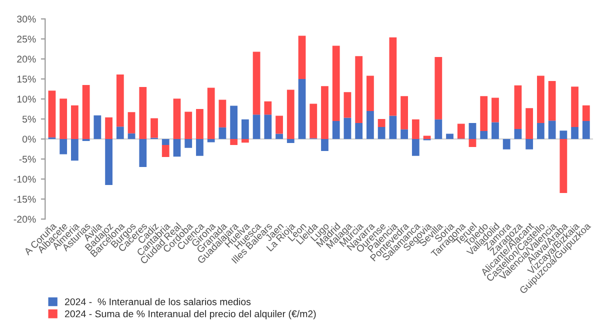 Image resolution: width=602 pixels, height=326 pixels. Describe the element at coordinates (26, 39) in the screenshot. I see `y-tick-label: 25%` at that location.